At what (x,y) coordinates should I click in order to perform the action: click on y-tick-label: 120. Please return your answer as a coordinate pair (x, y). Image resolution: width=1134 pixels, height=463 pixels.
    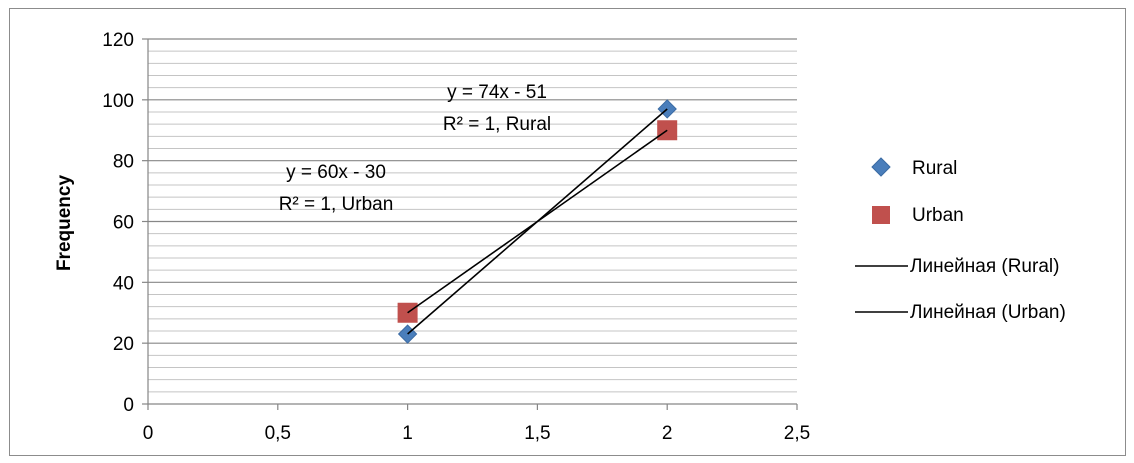
    Looking at the image, I should click on (118, 40).